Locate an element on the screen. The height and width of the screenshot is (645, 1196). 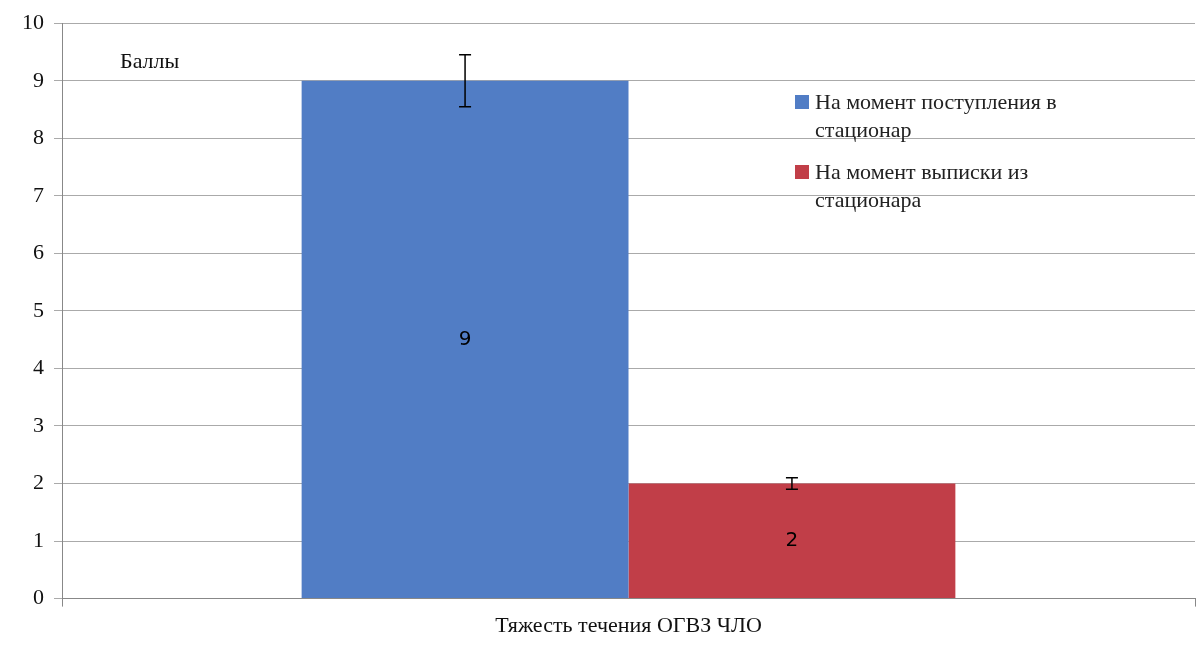
legend-label: На момент выписки из стационара is located at coordinates (922, 186).